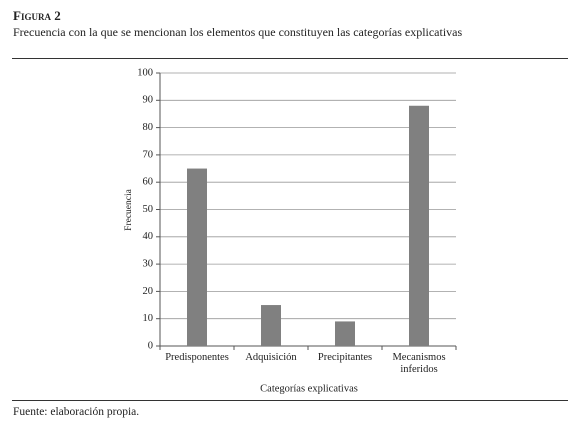  What do you see at coordinates (148, 154) in the screenshot?
I see `y-tick-label: 70` at bounding box center [148, 154].